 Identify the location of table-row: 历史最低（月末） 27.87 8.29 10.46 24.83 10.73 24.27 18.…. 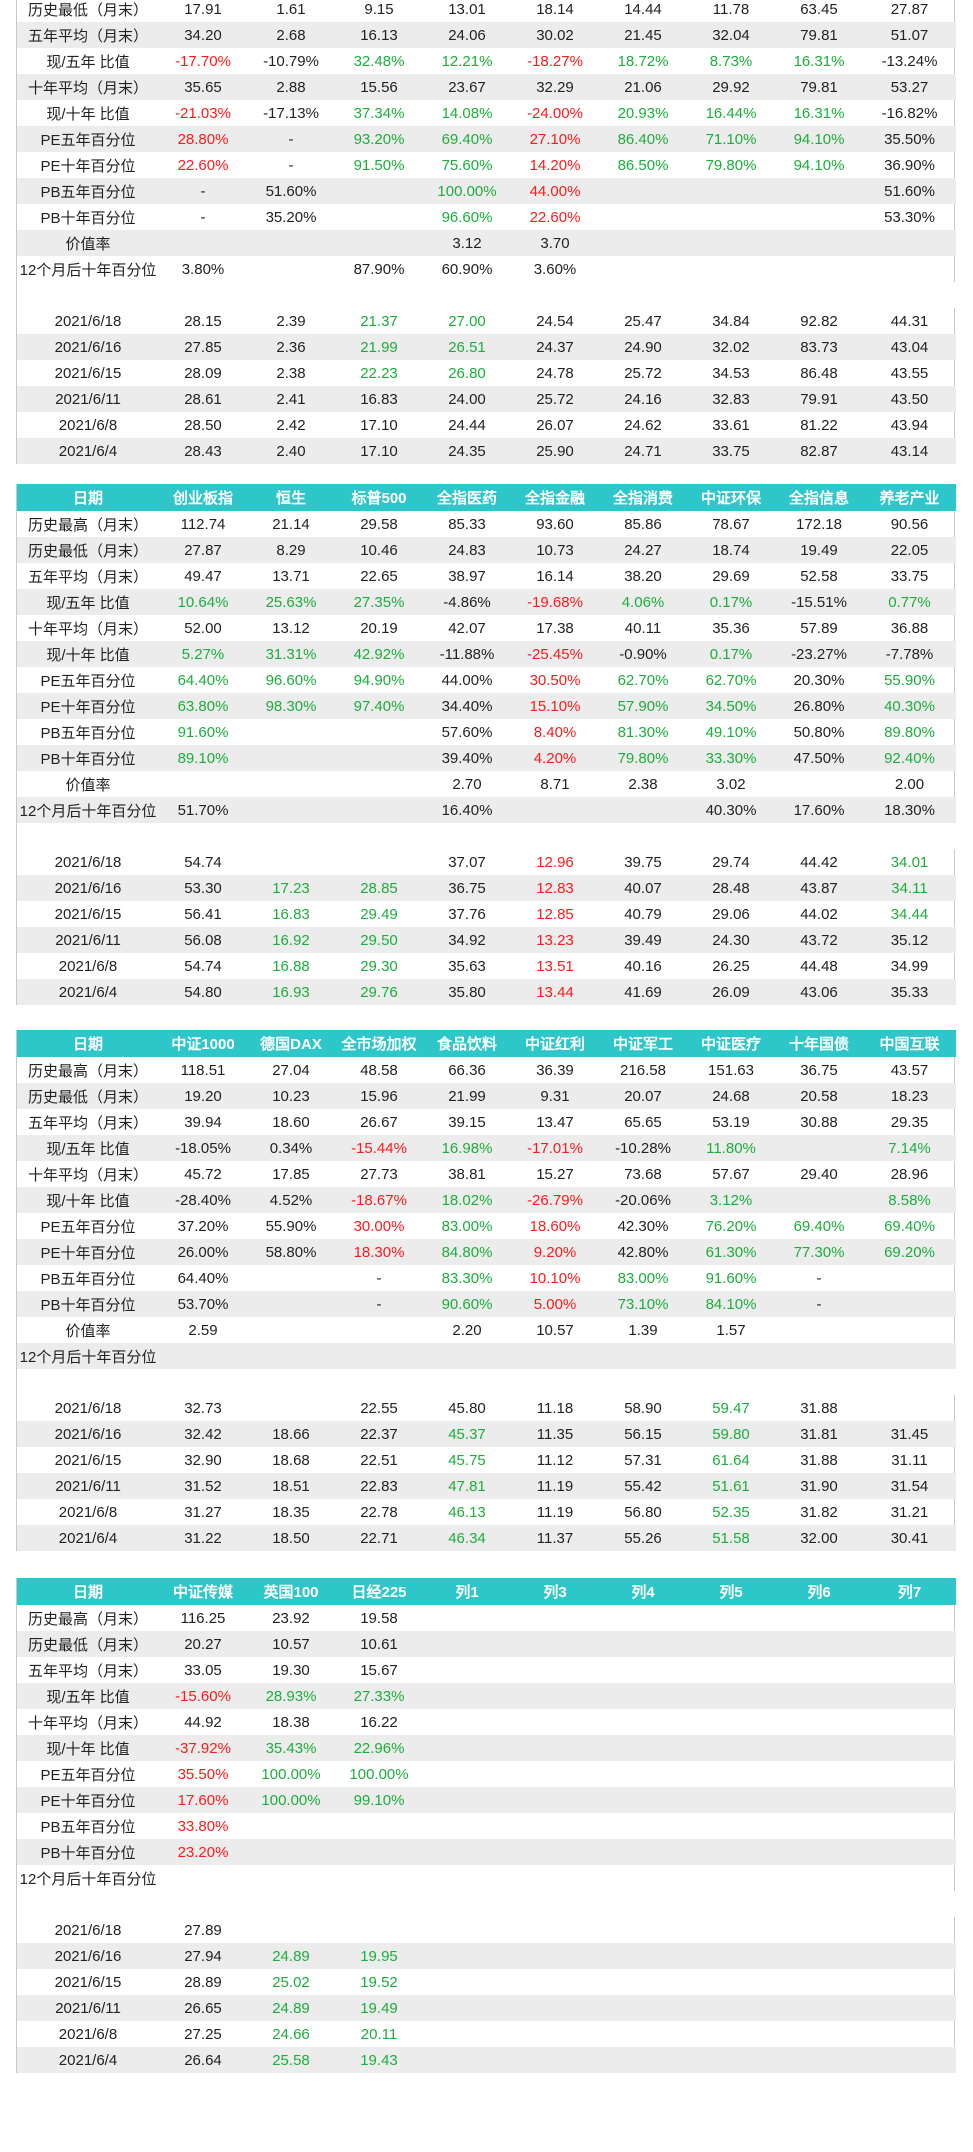
(486, 550).